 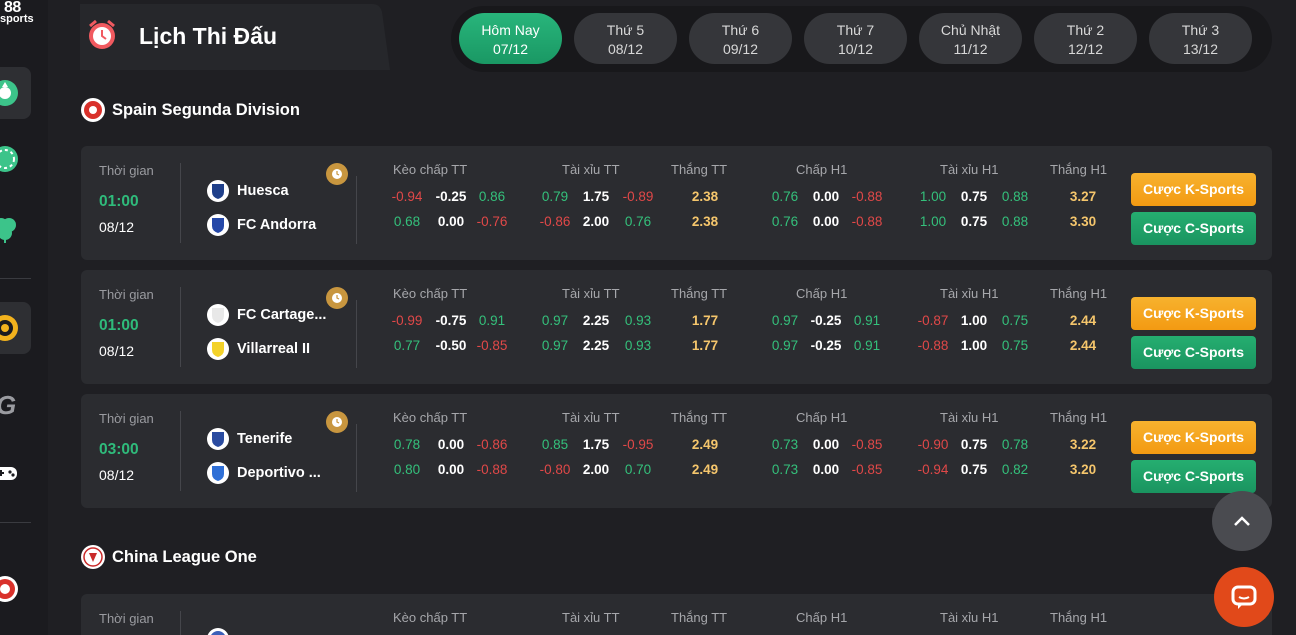 What do you see at coordinates (492, 196) in the screenshot?
I see `odds-value: 0.86` at bounding box center [492, 196].